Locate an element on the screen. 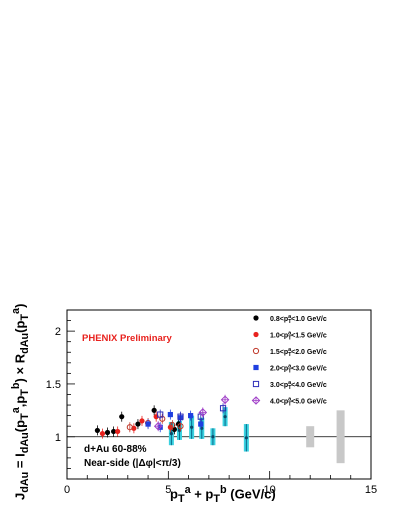 The width and height of the screenshot is (407, 527). selection-label: Near-side (|Δφ|<π/3) is located at coordinates (132, 463).